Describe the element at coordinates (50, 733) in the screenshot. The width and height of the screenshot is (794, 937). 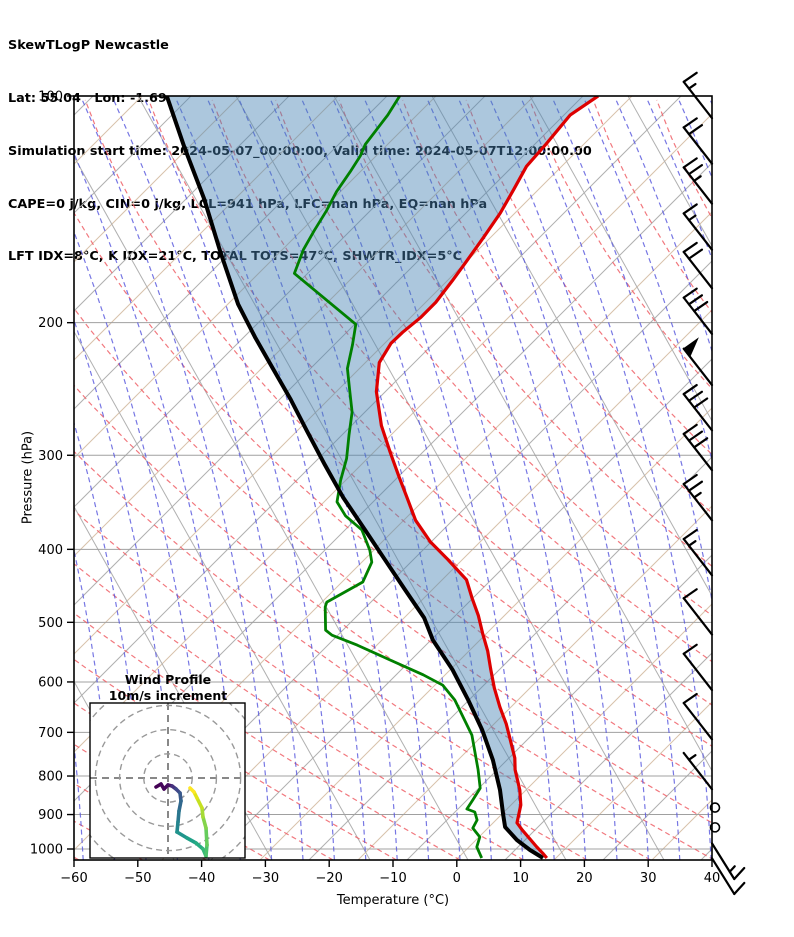
I see `y-tick-label: 700` at that location.